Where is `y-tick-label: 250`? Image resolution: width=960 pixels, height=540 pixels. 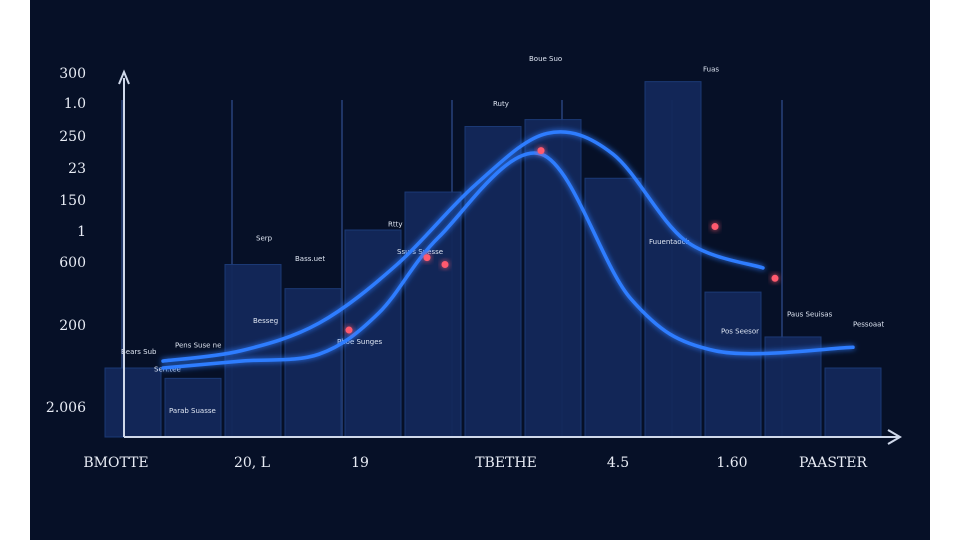
y-tick-label: 250 is located at coordinates (72, 137).